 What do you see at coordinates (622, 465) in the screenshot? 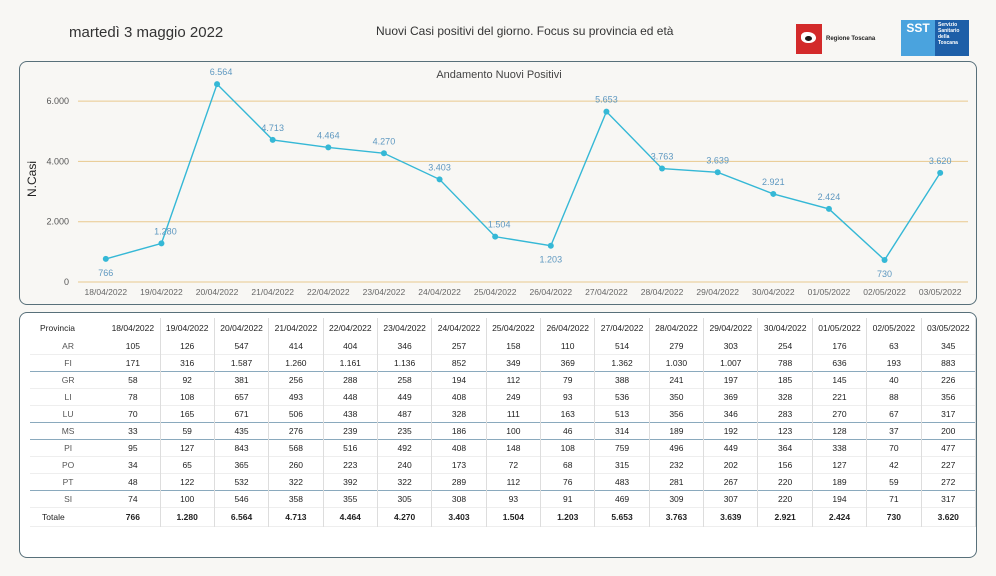
I see `value-cell: 315` at bounding box center [622, 465].